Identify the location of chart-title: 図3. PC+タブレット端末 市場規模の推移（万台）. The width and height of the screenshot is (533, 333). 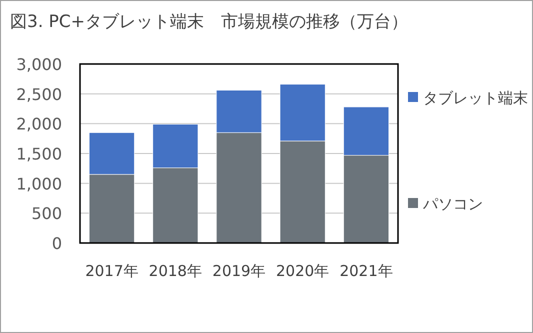
(209, 22).